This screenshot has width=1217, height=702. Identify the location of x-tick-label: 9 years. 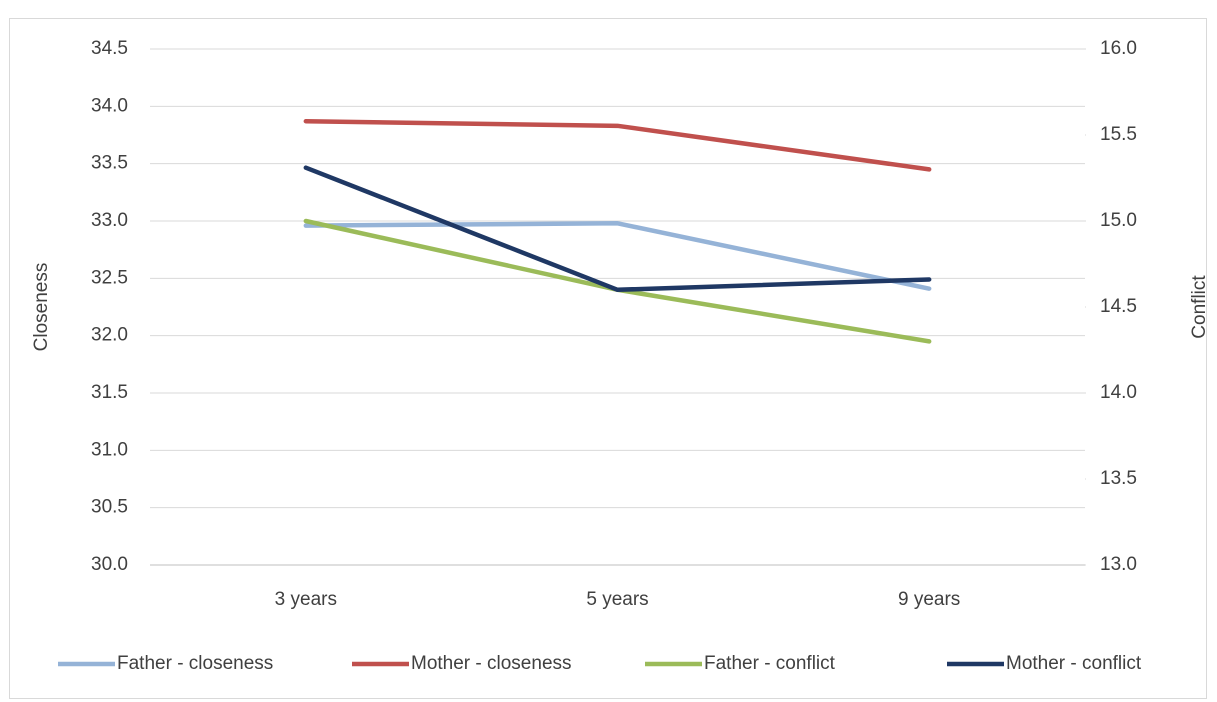
(929, 599).